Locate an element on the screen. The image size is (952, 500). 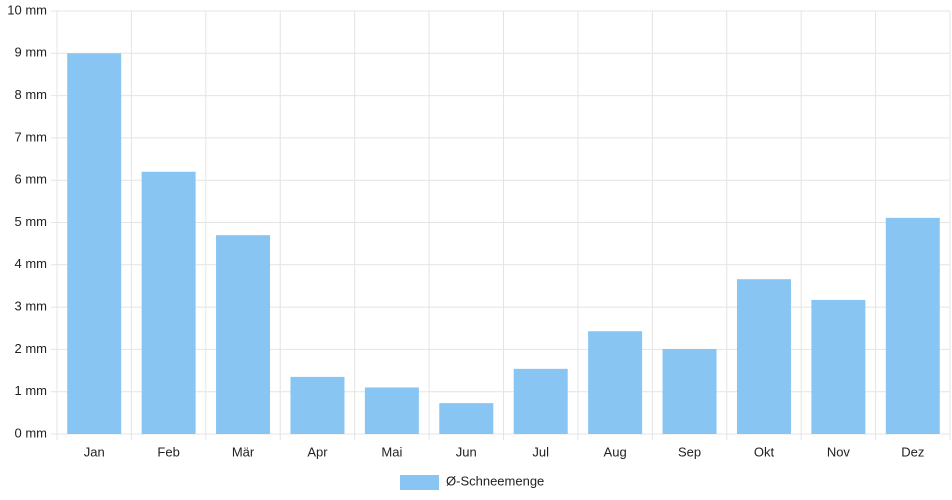
x-tick-label: Aug is located at coordinates (615, 451).